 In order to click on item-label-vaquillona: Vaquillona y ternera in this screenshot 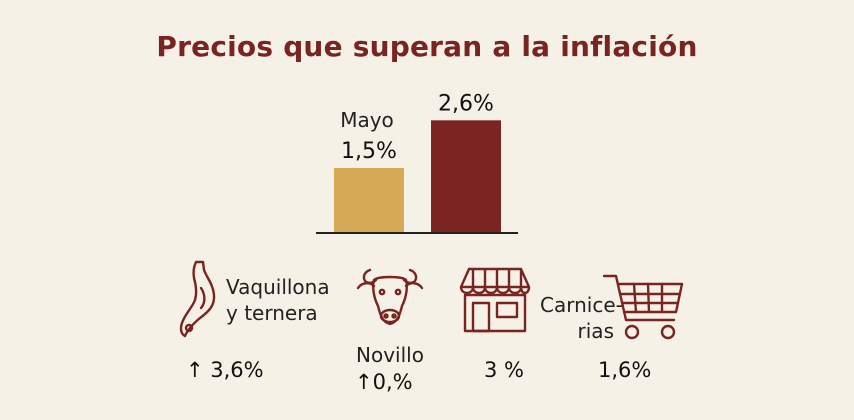, I will do `click(278, 300)`.